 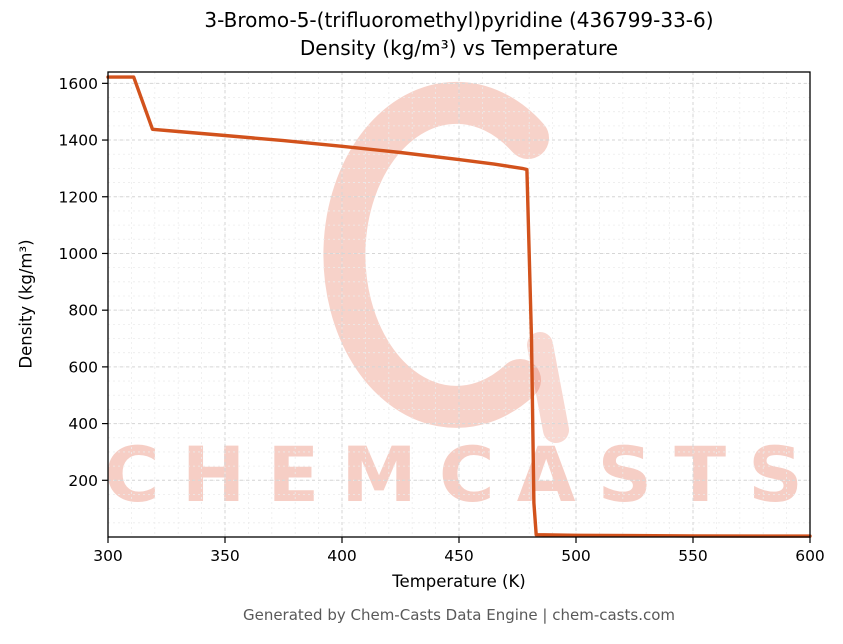 I want to click on x-axis-label: Temperature (K), so click(x=459, y=581).